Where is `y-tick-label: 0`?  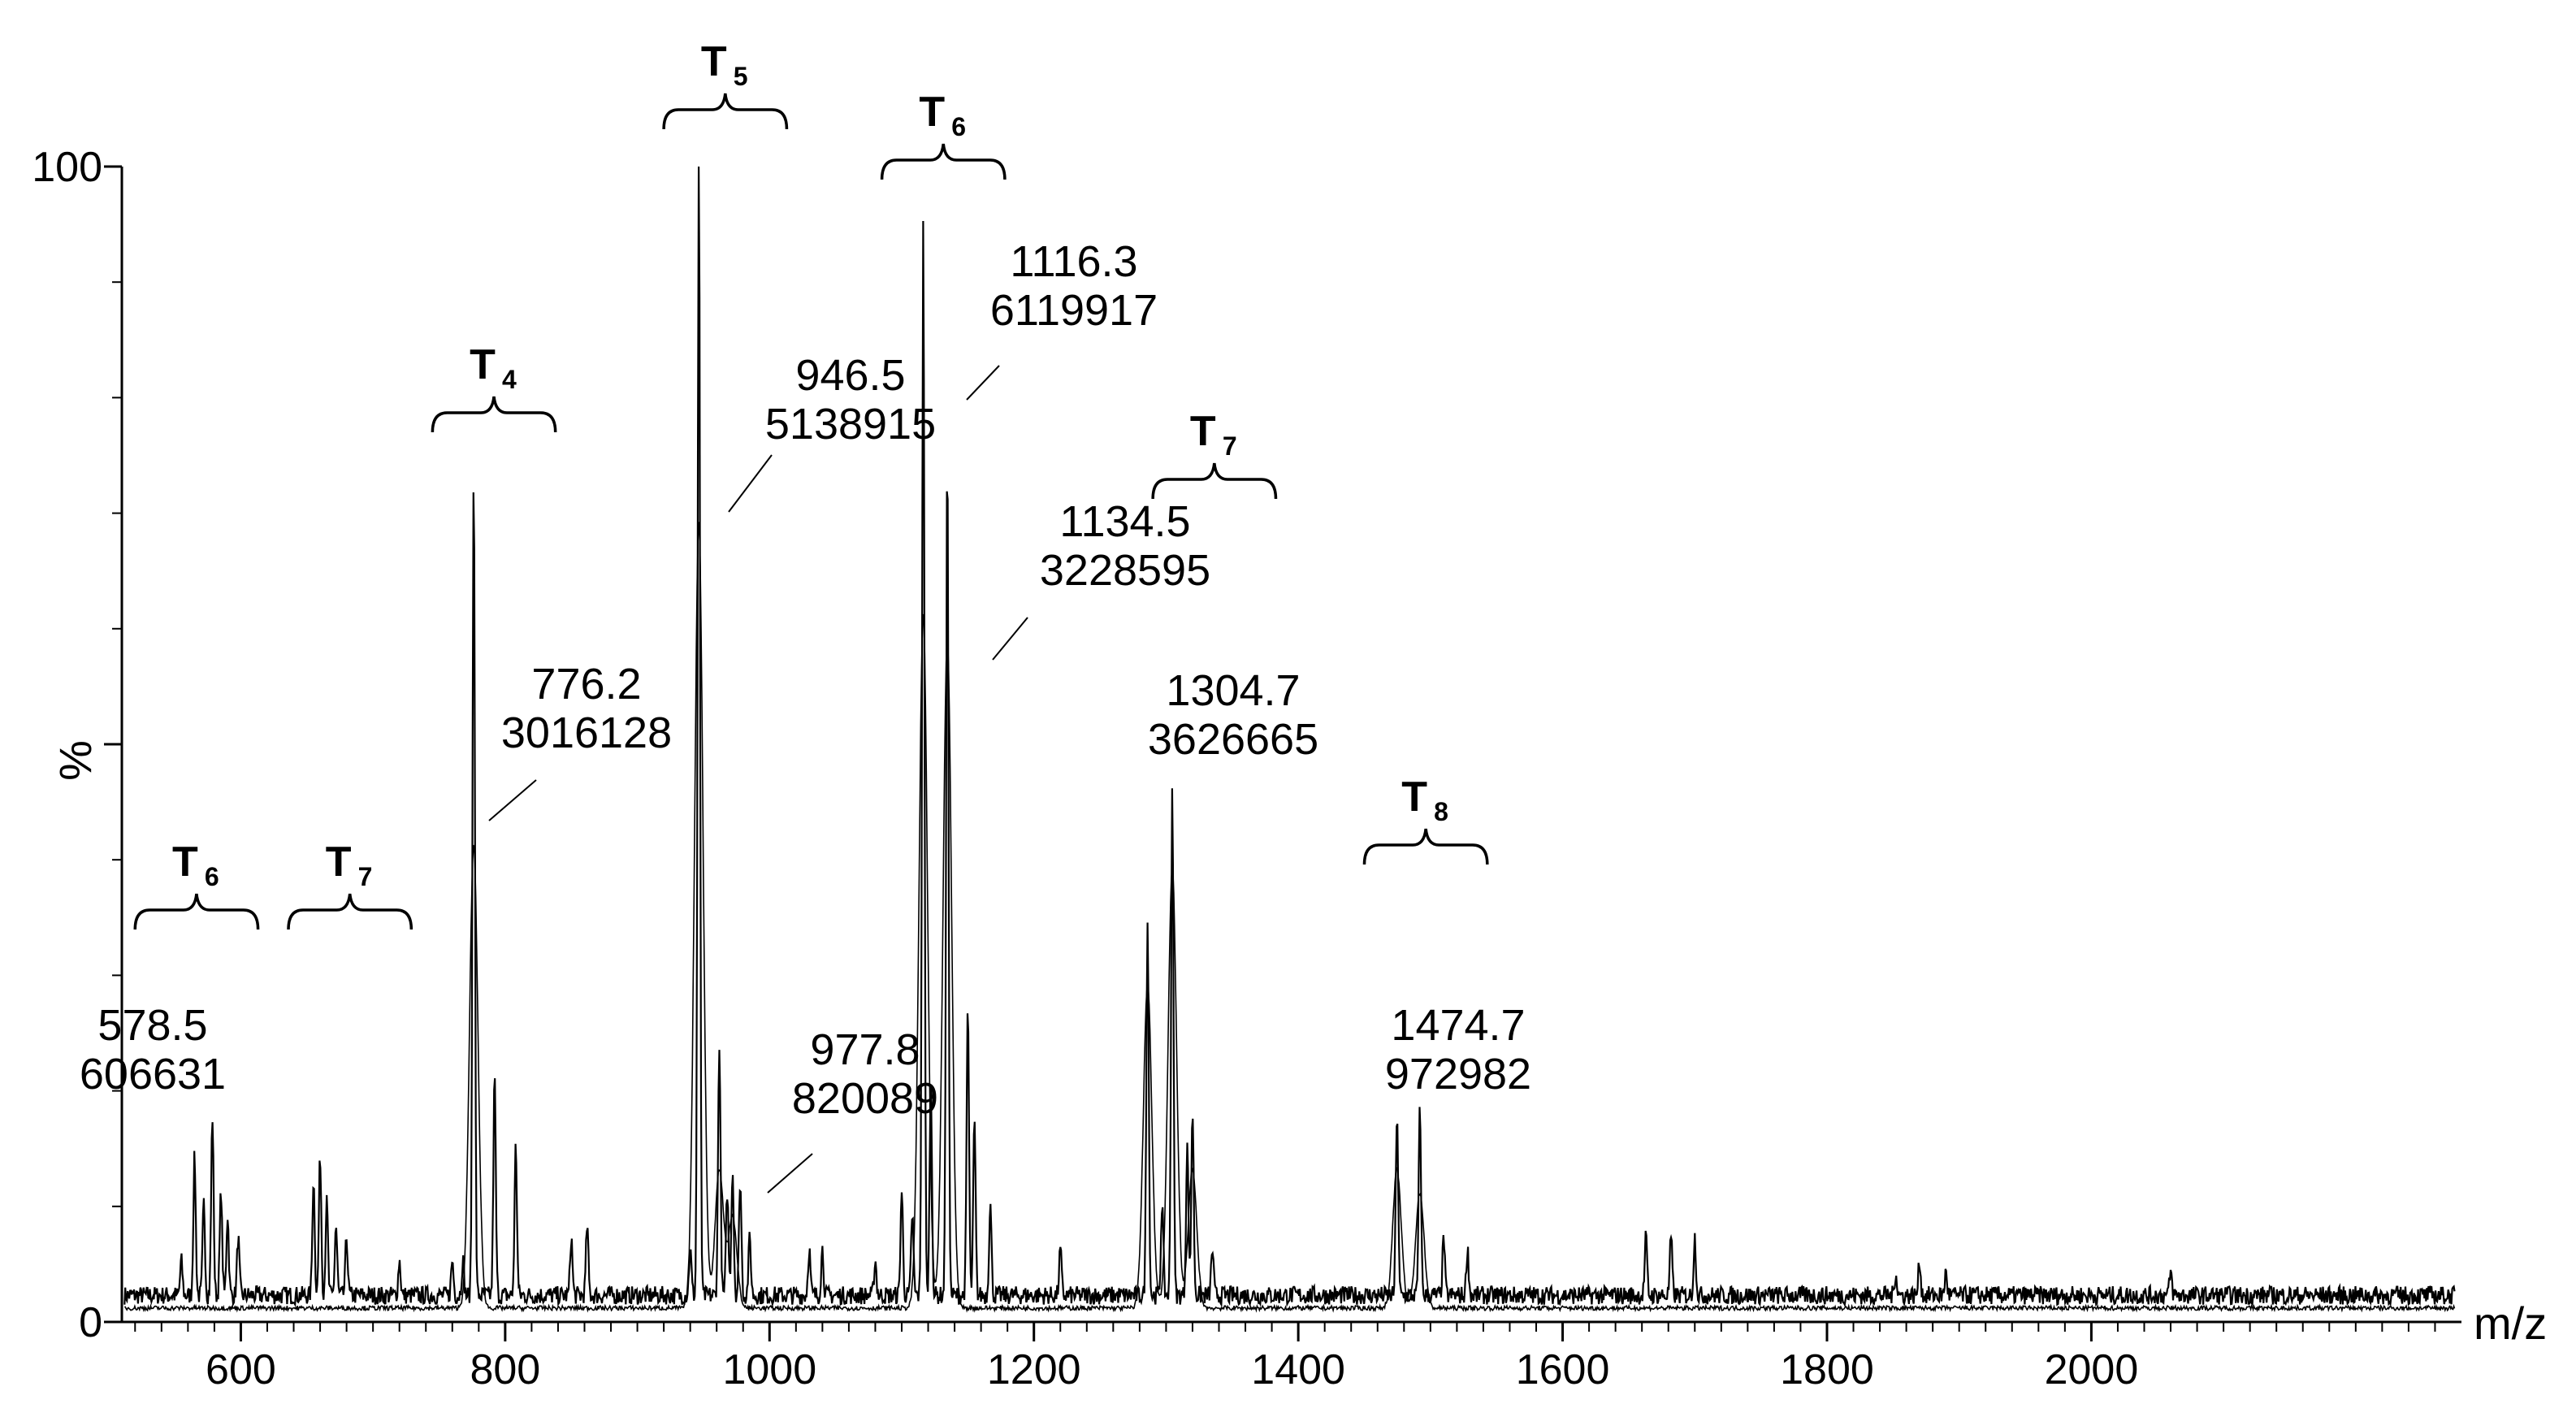
y-tick-label: 0 is located at coordinates (91, 1323).